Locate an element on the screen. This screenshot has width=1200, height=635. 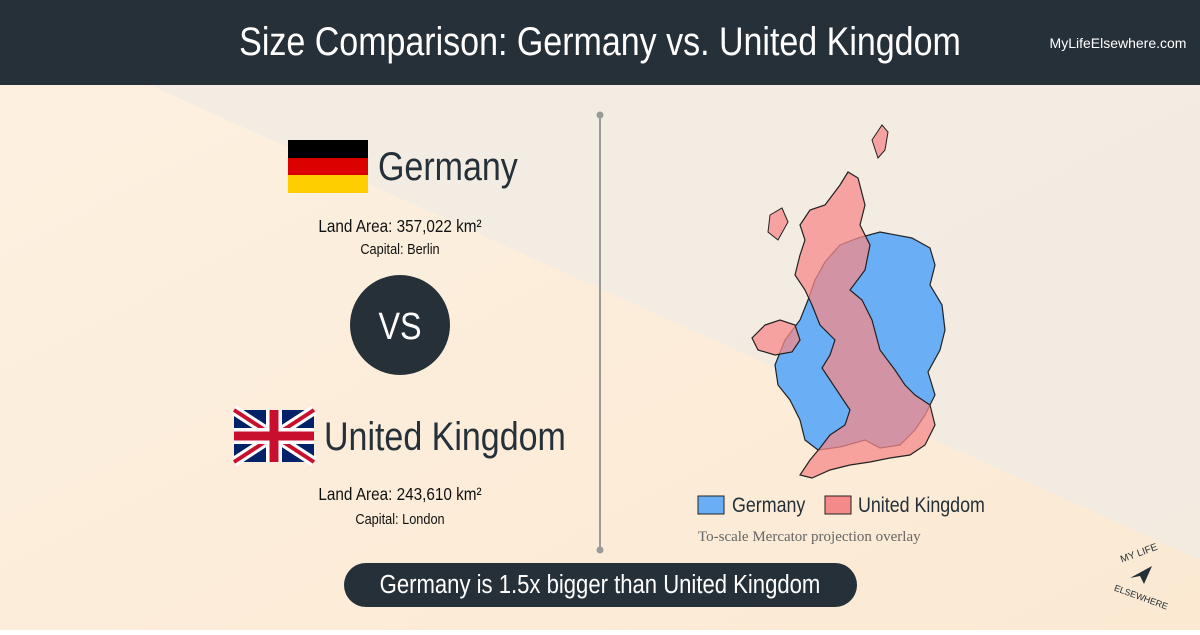
capital: Capital: London is located at coordinates (399, 518).